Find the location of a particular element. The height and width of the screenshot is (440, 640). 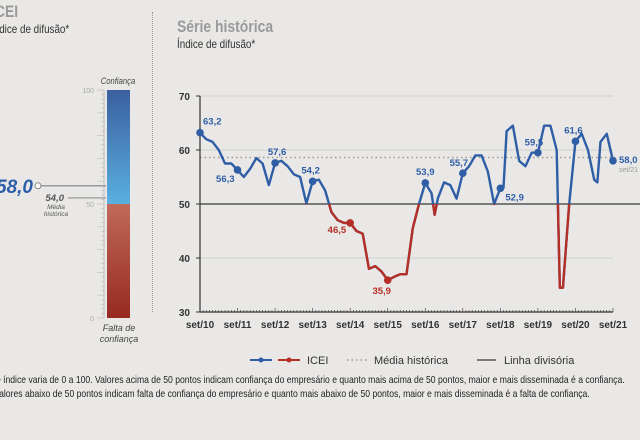

data-label: 52,9 is located at coordinates (514, 197).